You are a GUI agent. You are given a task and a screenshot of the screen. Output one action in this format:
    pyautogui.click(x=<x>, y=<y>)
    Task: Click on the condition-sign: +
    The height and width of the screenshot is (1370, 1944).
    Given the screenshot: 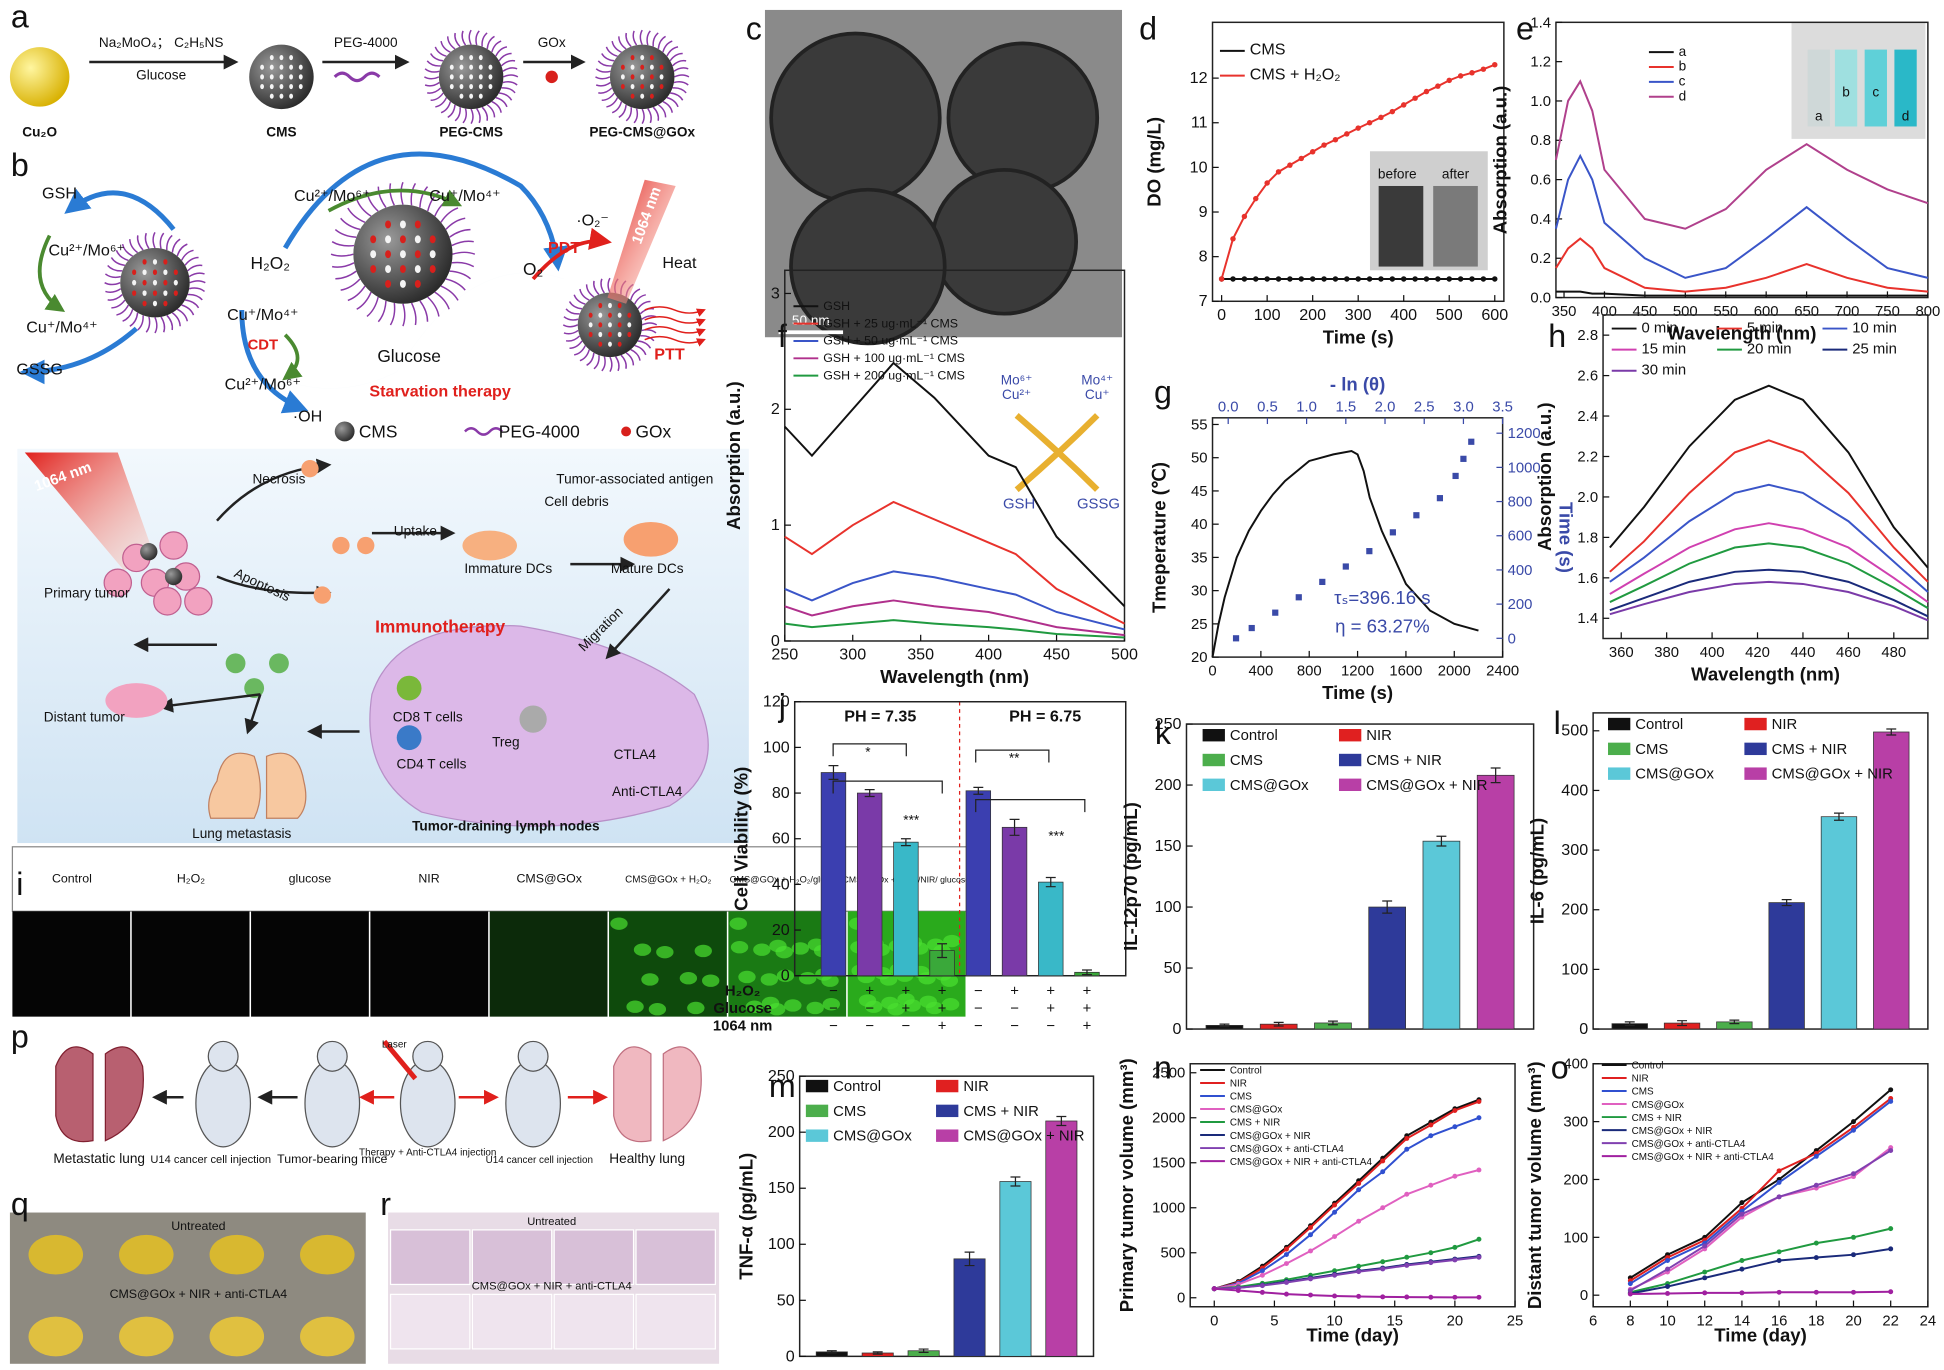 What is the action you would take?
    pyautogui.click(x=906, y=992)
    